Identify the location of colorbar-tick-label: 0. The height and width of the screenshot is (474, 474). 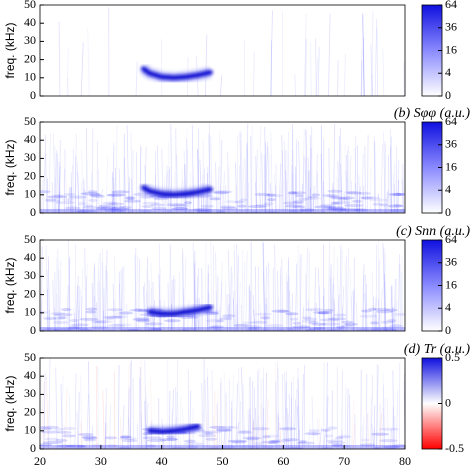
(448, 402).